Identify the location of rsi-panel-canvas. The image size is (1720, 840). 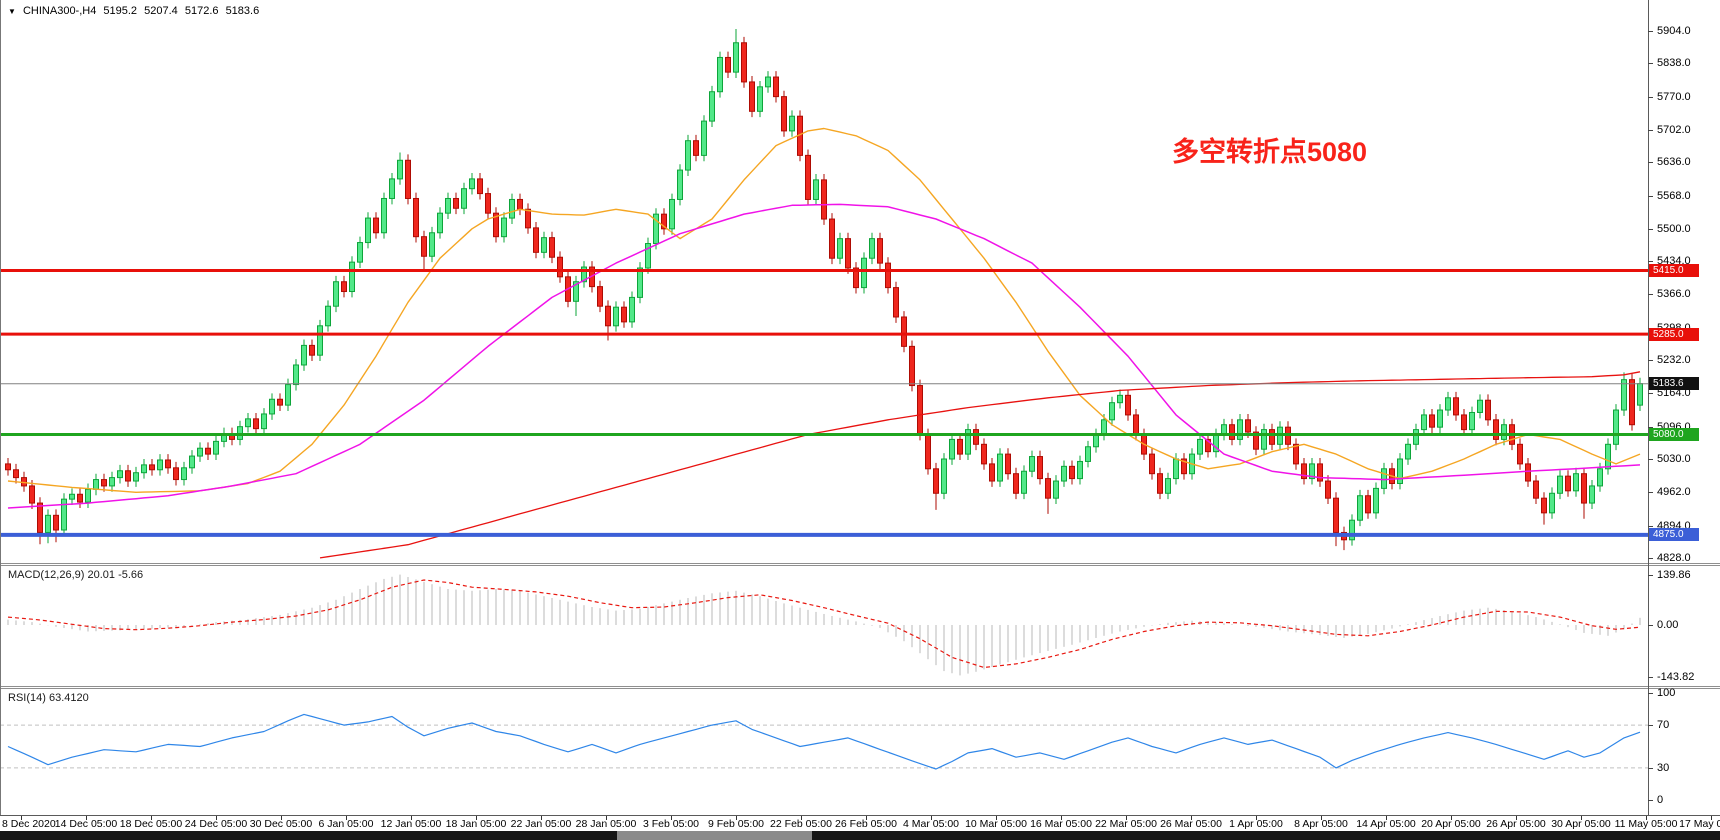
(824, 752).